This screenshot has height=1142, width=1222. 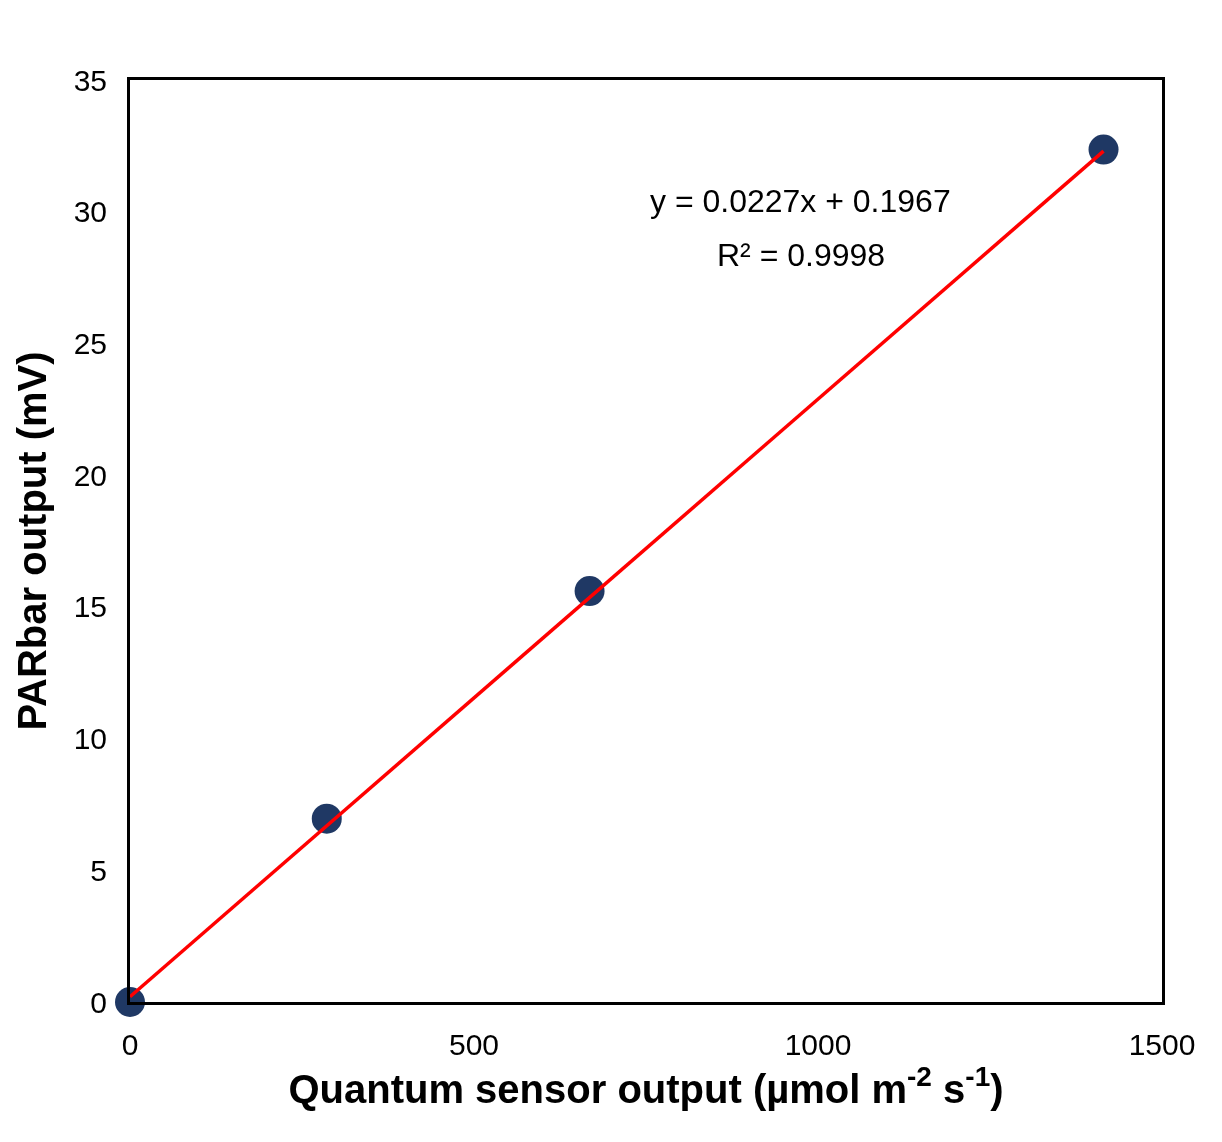 What do you see at coordinates (90, 739) in the screenshot?
I see `y-tick-label: 10` at bounding box center [90, 739].